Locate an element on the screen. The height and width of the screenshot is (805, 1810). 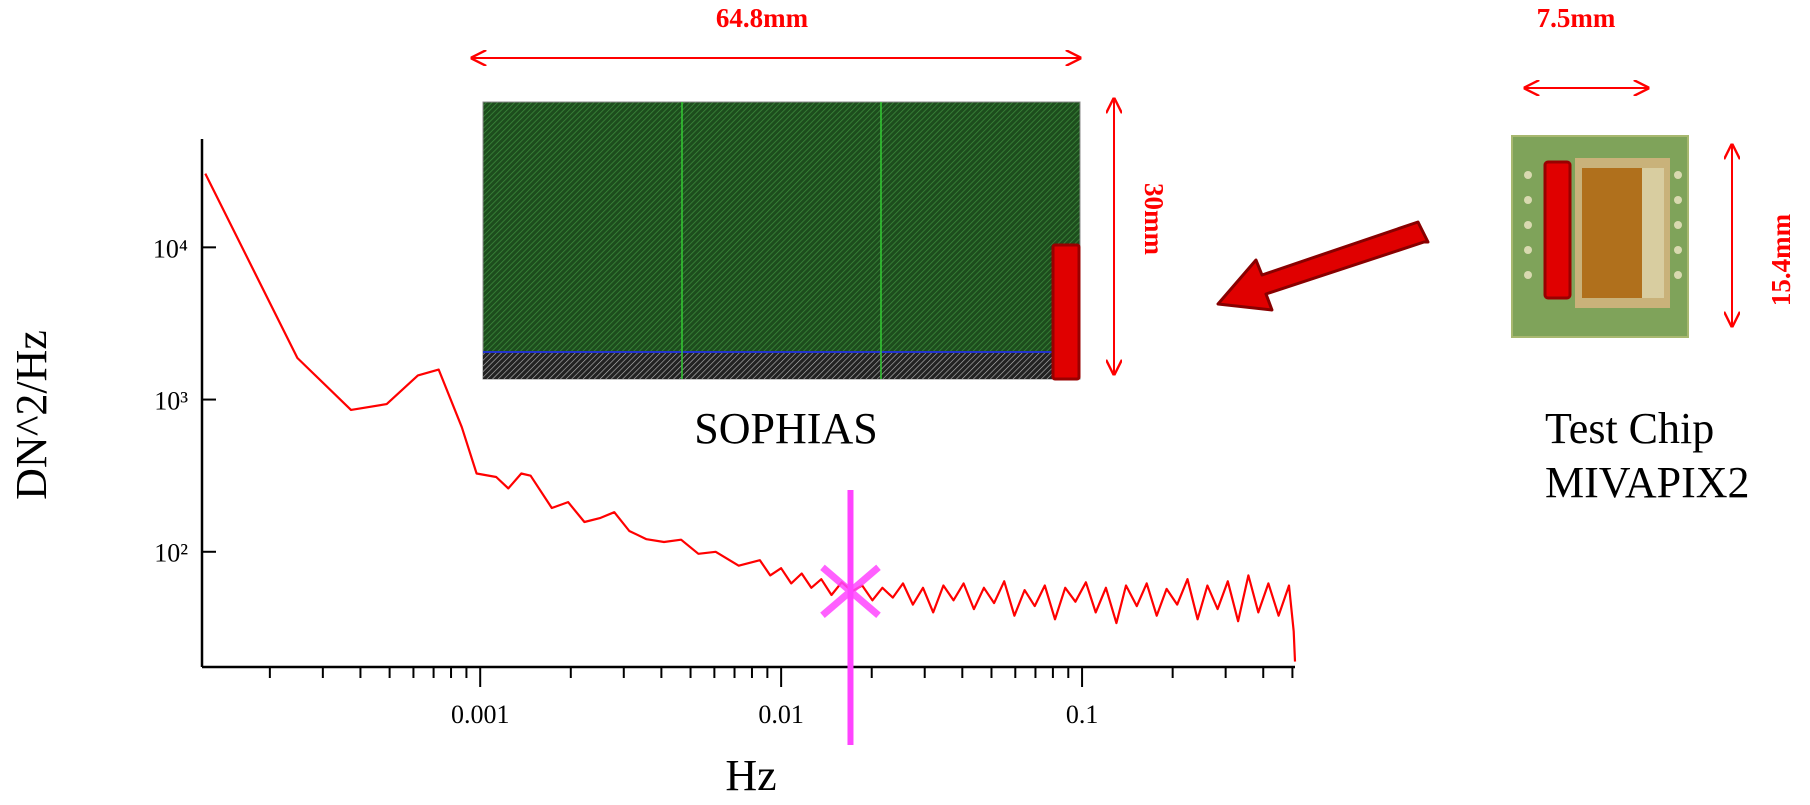
y-axis-label: DN^2/Hz is located at coordinates (31, 415).